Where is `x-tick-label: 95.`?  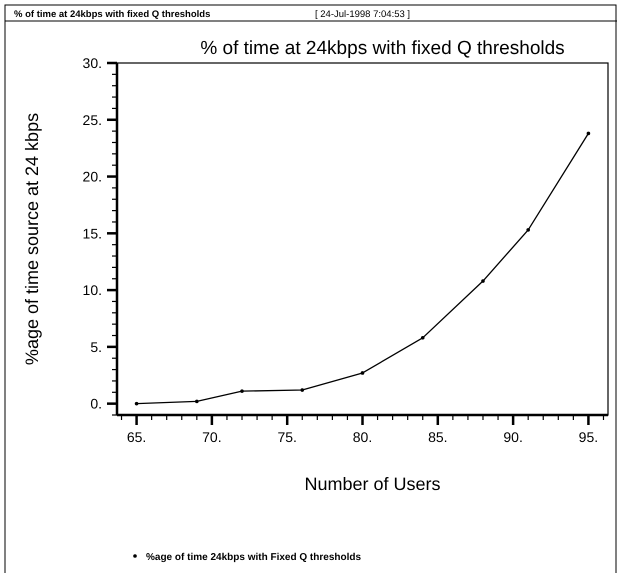 x-tick-label: 95. is located at coordinates (588, 437).